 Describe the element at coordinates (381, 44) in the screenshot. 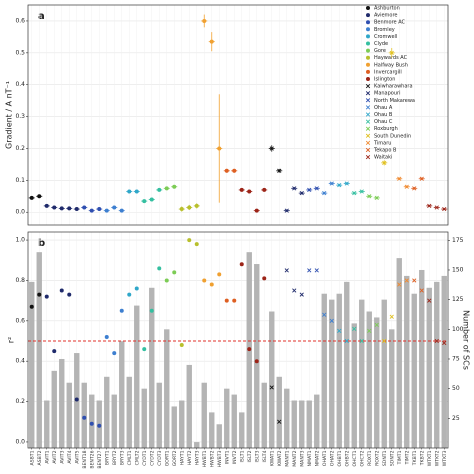

I see `legend-label: Clyde` at that location.